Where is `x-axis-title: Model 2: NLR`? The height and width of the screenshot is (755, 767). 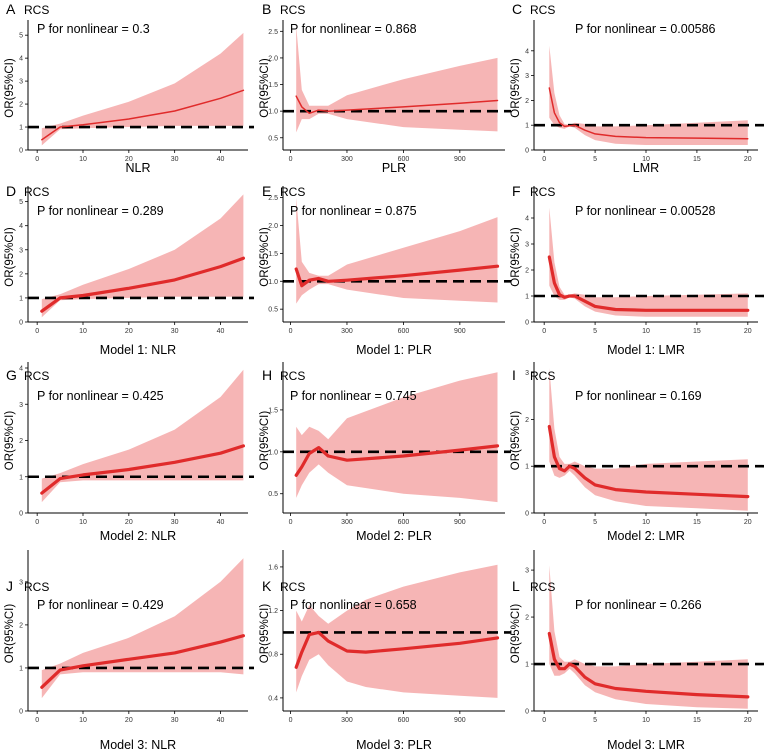
x-axis-title: Model 2: NLR is located at coordinates (138, 536).